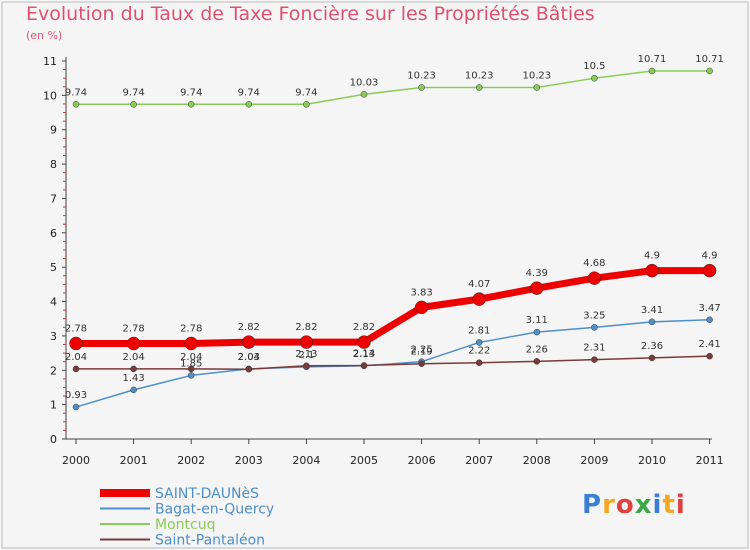 The image size is (750, 550). What do you see at coordinates (191, 363) in the screenshot?
I see `data-label: 1.85` at bounding box center [191, 363].